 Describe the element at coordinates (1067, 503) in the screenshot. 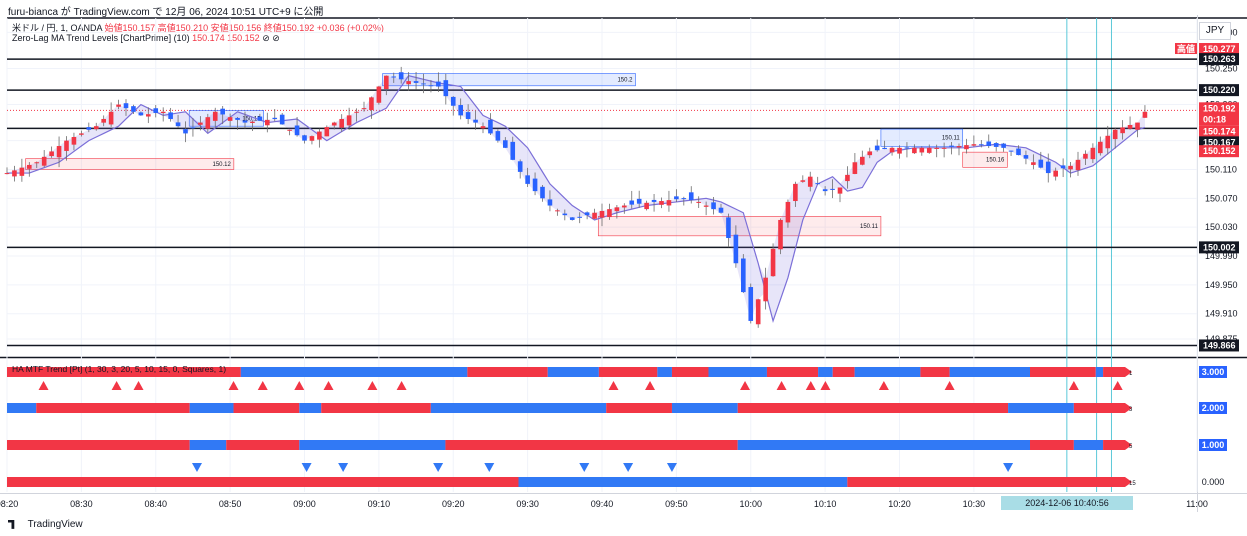

I see `time-highlight-badge` at that location.